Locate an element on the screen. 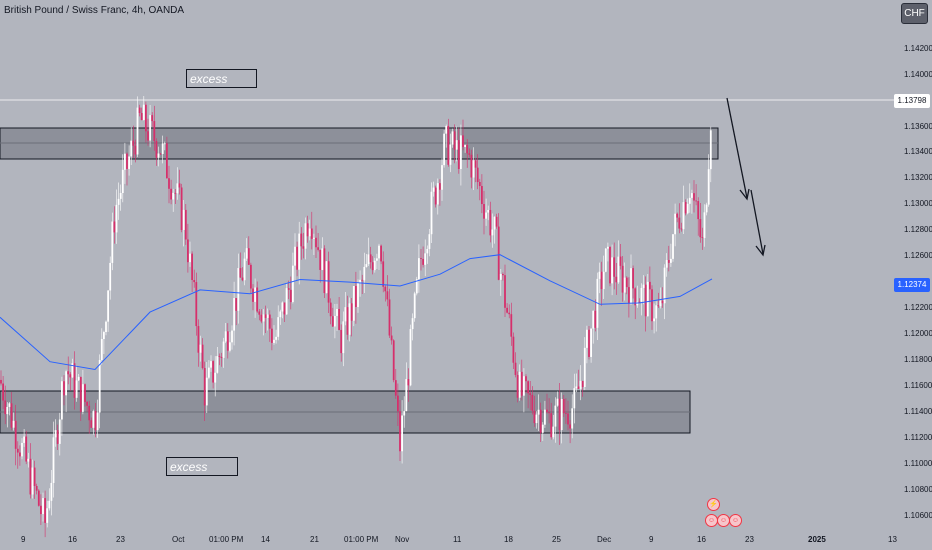  price-axis-label: 1.11600 is located at coordinates (918, 385).